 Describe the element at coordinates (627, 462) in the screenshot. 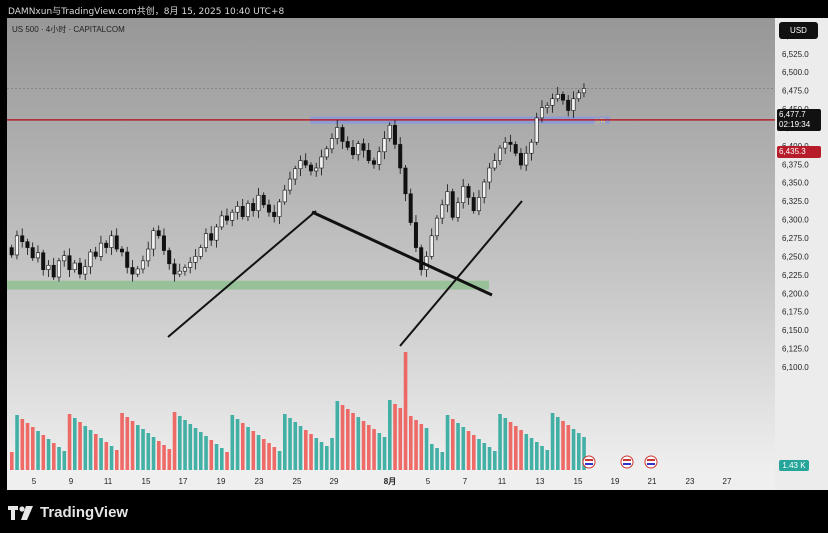

I see `us-flag-icon` at that location.